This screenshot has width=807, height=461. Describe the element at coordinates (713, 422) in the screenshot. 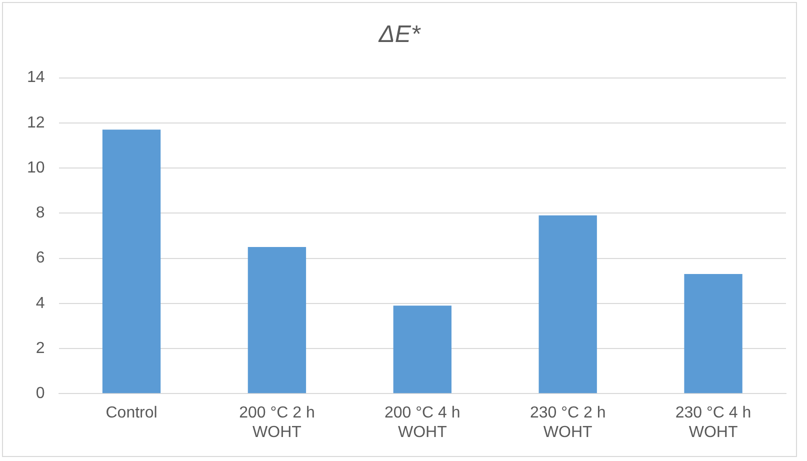

I see `x-tick-label: 230 °C 4 h WOHT` at that location.